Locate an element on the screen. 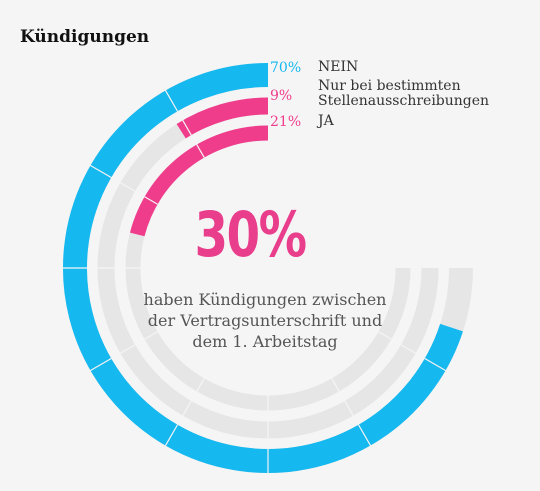 The height and width of the screenshot is (491, 540). center-value: 30% is located at coordinates (250, 234).